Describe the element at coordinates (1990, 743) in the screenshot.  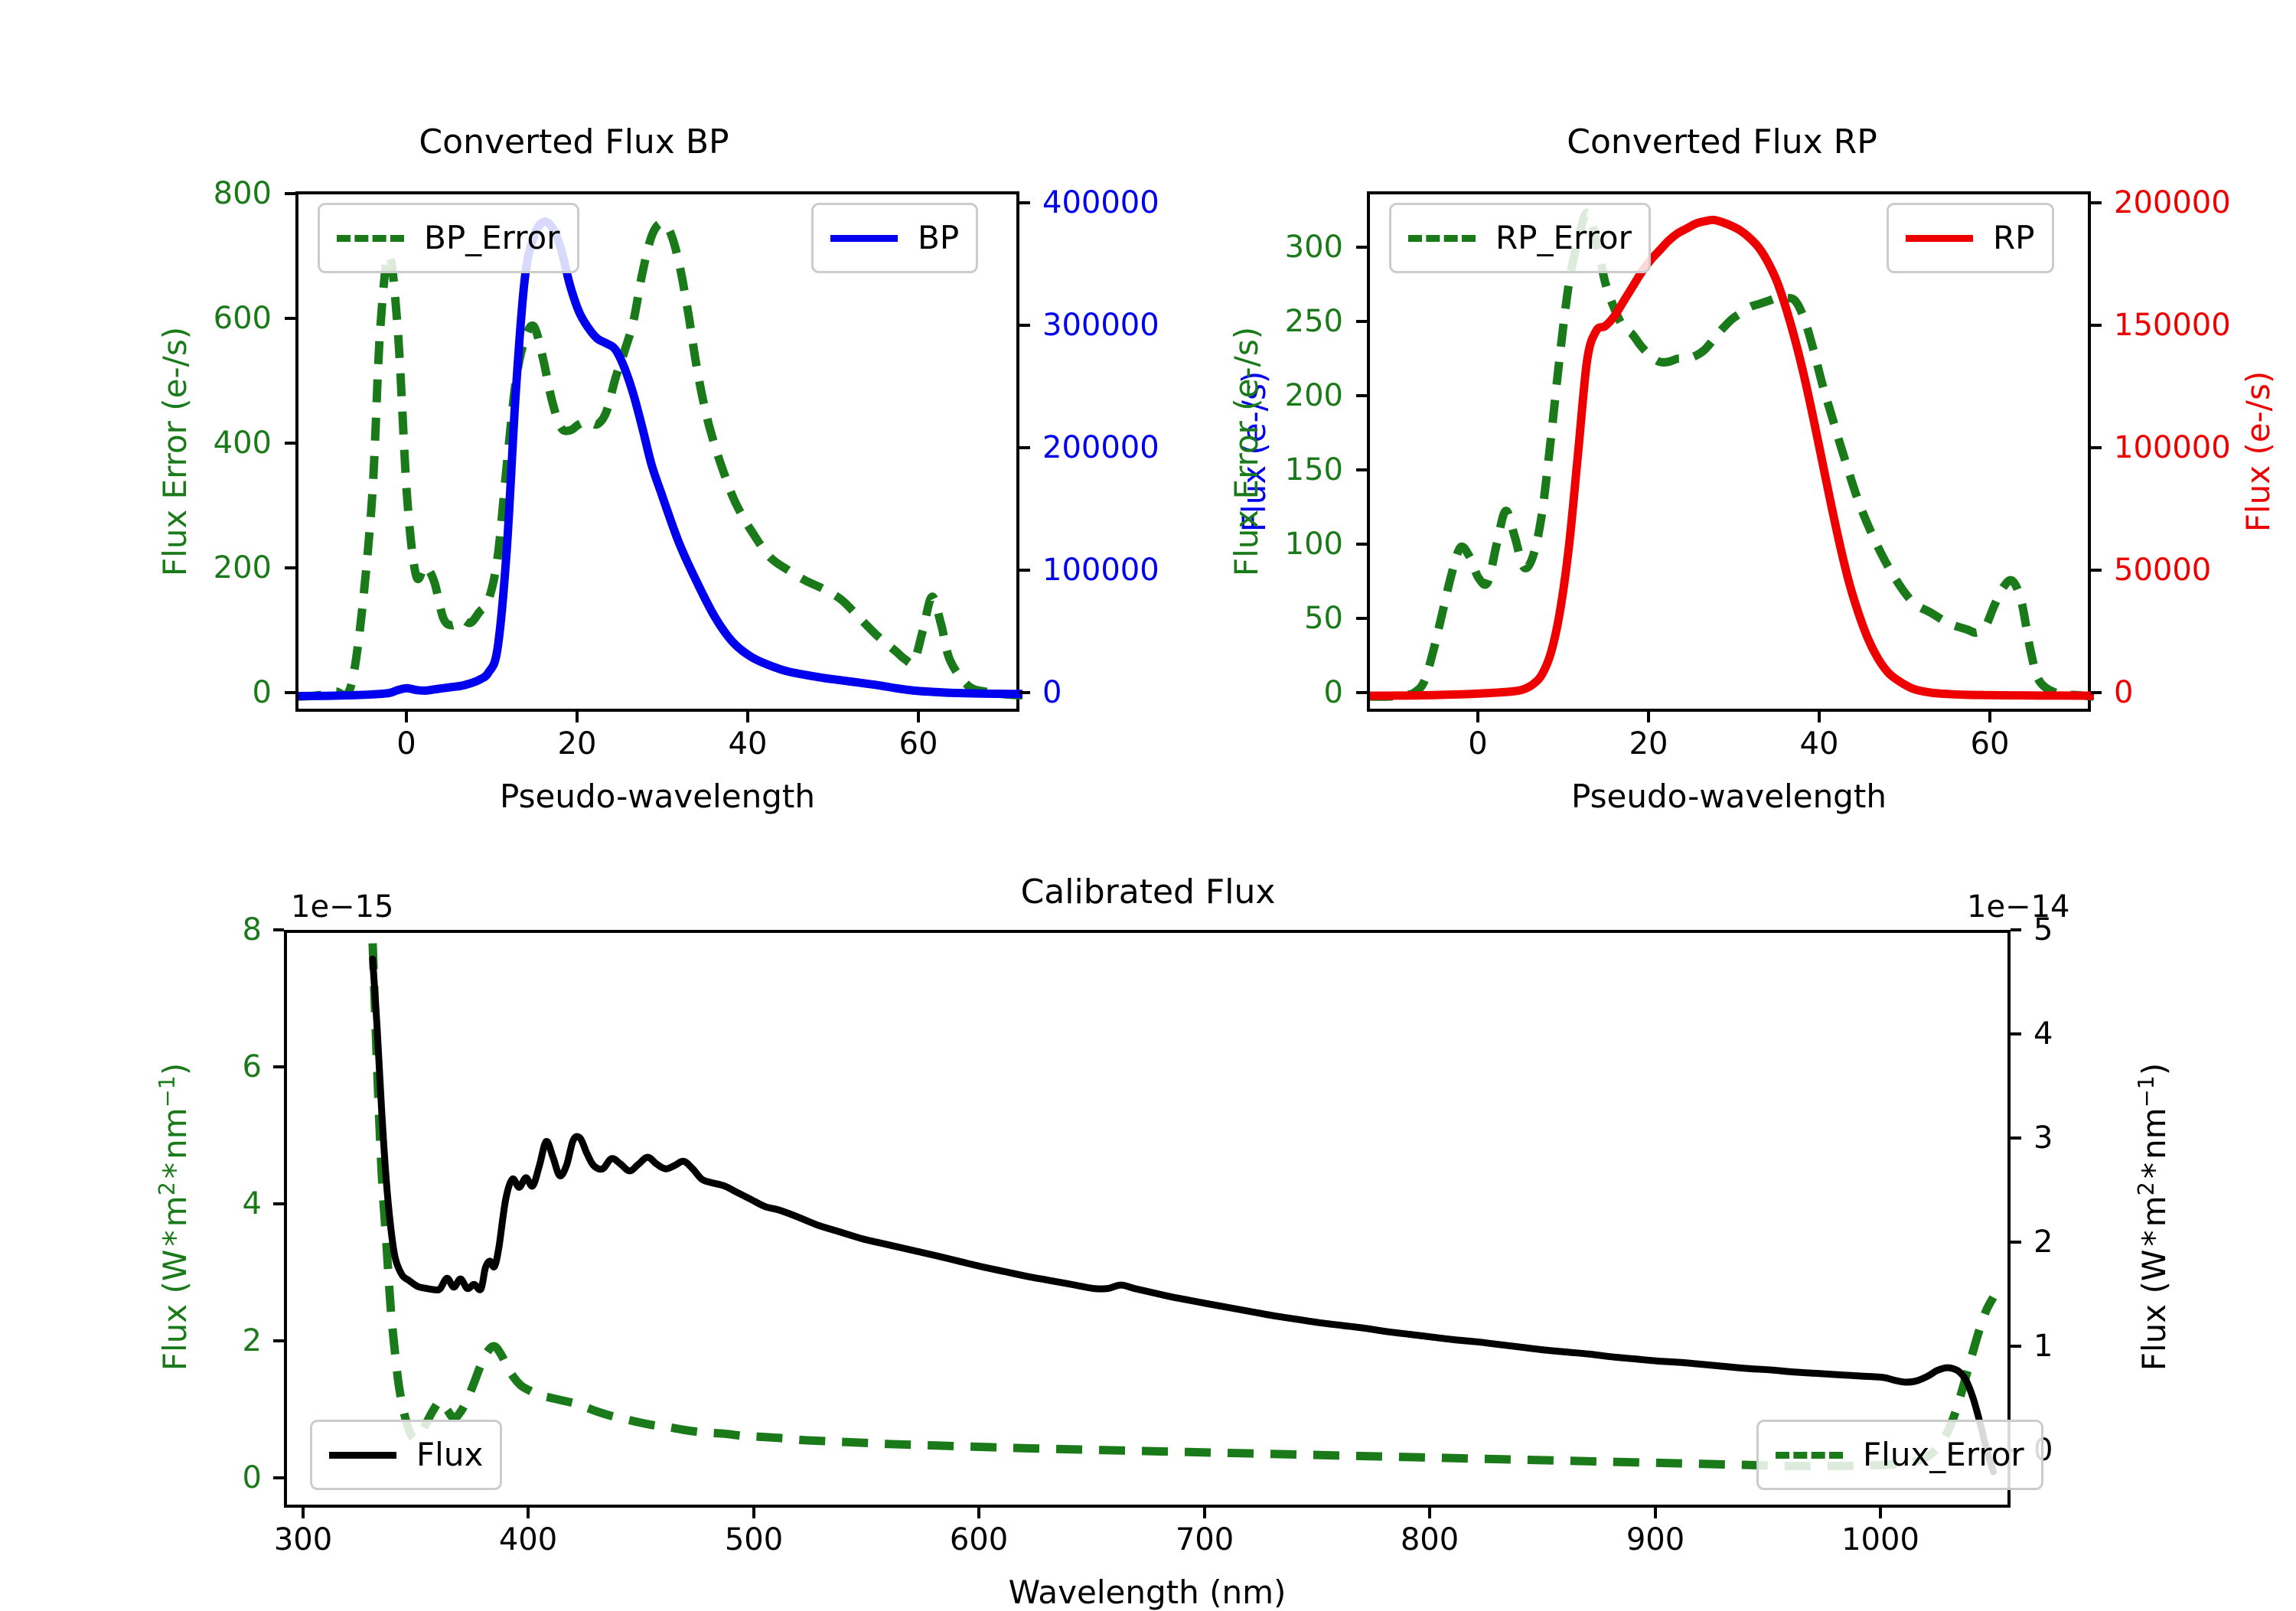
I see `xtick-rp-3: 60` at that location.